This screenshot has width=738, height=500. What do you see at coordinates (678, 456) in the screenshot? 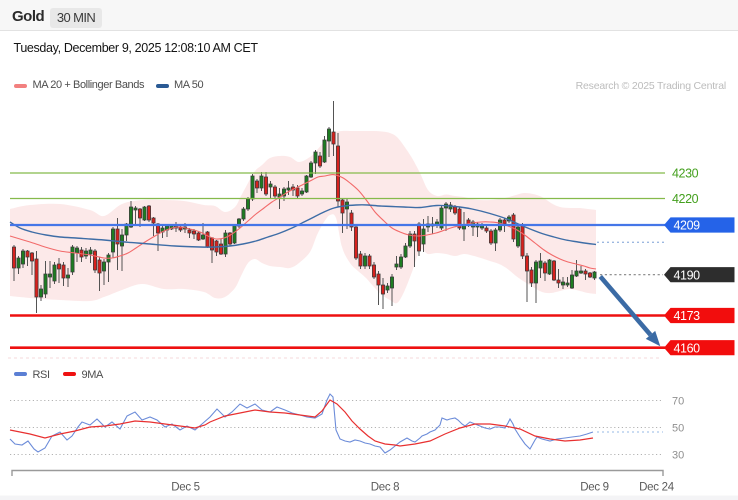
I see `svg-text: 30` at bounding box center [678, 456].